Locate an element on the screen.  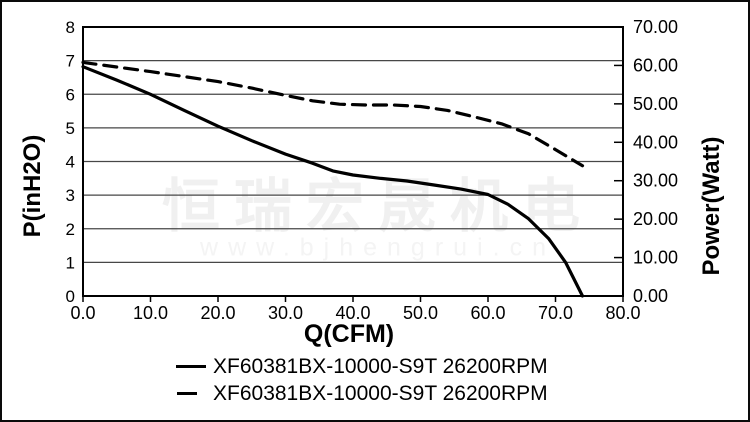
y-left-tick-label: 0 is located at coordinates (70, 296).